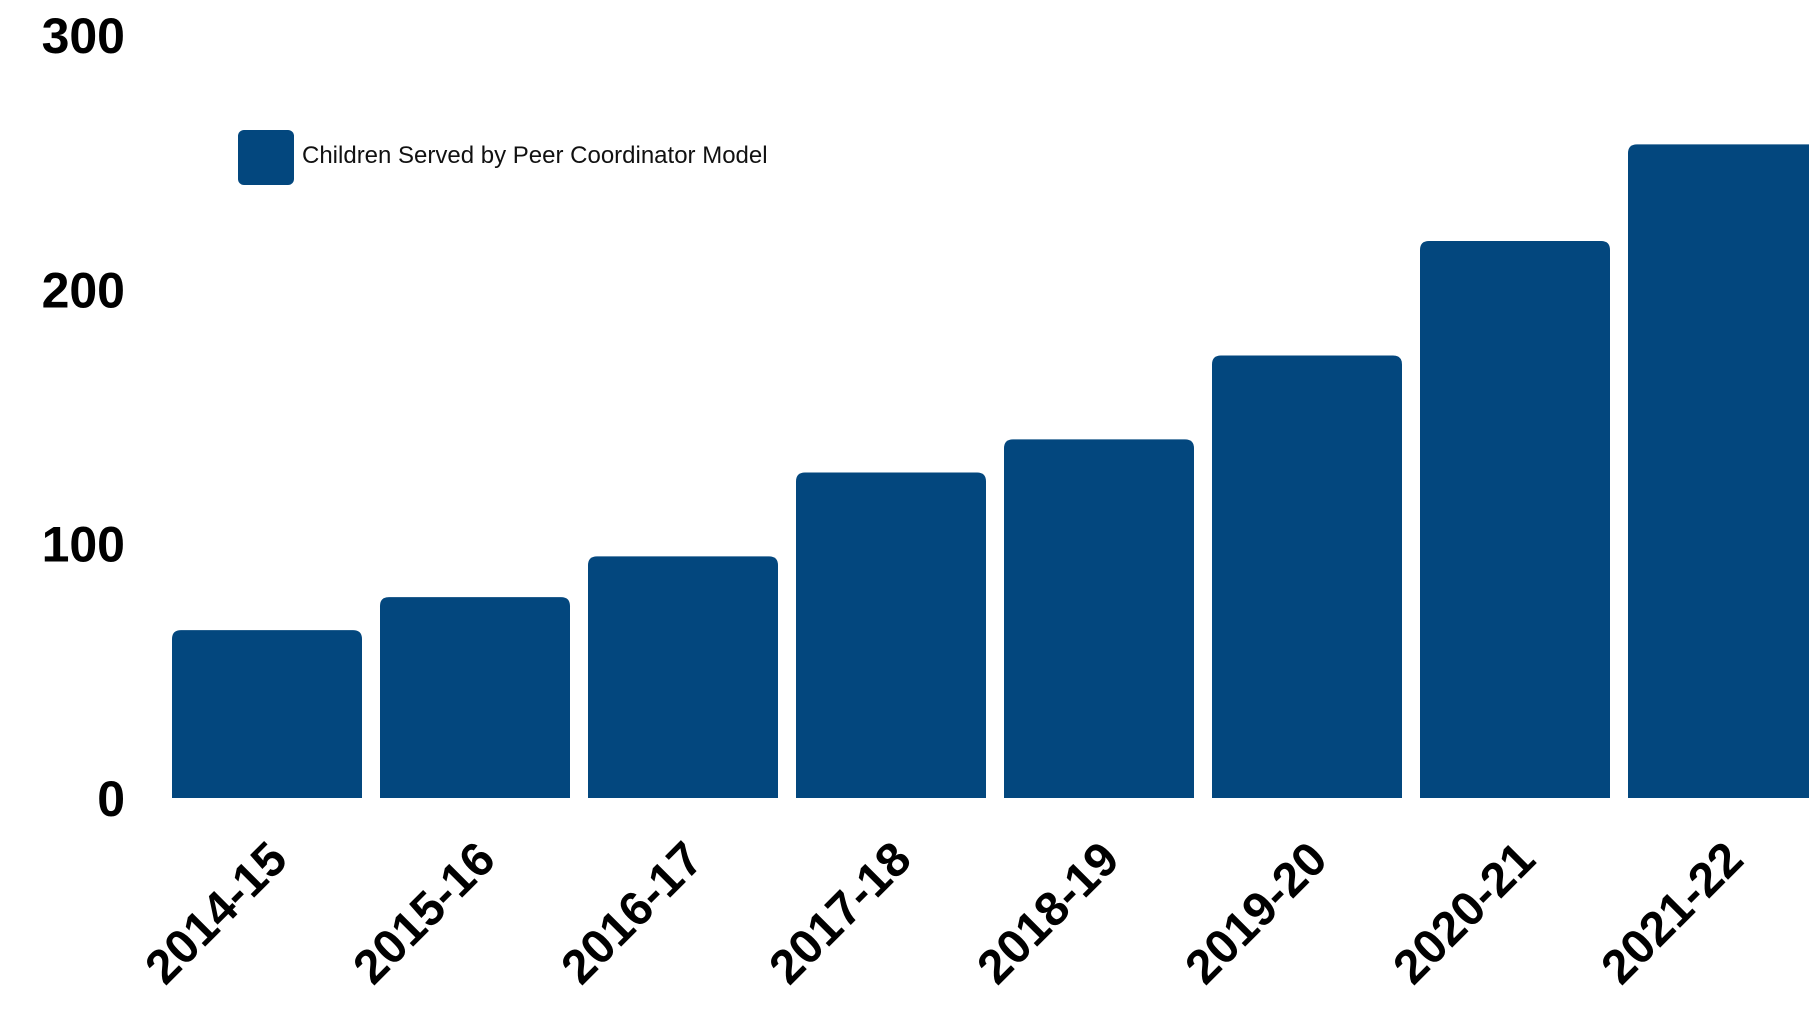 The height and width of the screenshot is (1029, 1809). What do you see at coordinates (217, 913) in the screenshot?
I see `x-tick-label: 2014-15` at bounding box center [217, 913].